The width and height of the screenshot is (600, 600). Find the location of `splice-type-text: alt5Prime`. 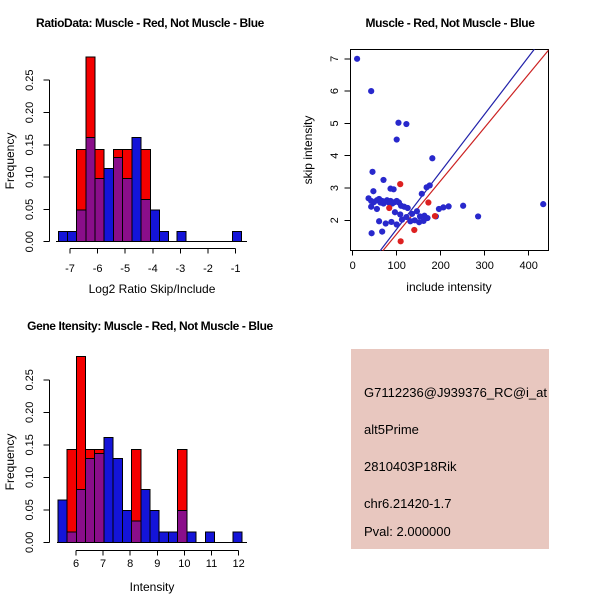

splice-type-text: alt5Prime is located at coordinates (391, 429).